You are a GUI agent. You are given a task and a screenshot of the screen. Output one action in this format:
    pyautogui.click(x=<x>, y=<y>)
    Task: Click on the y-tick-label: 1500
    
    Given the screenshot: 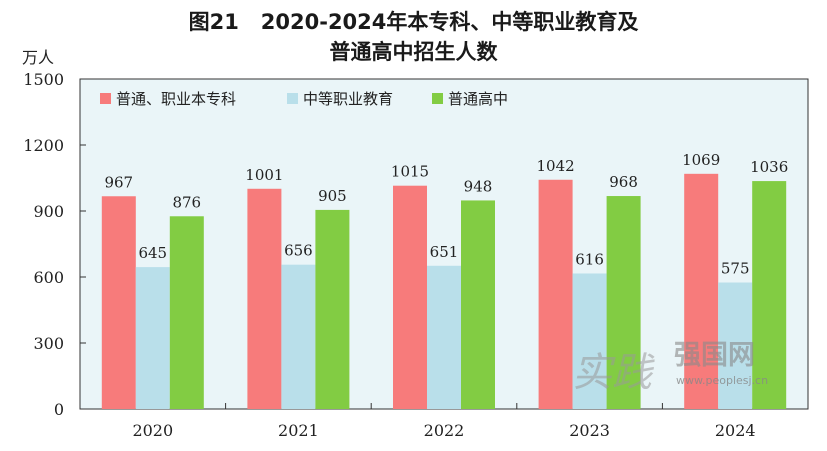 What is the action you would take?
    pyautogui.click(x=43, y=79)
    